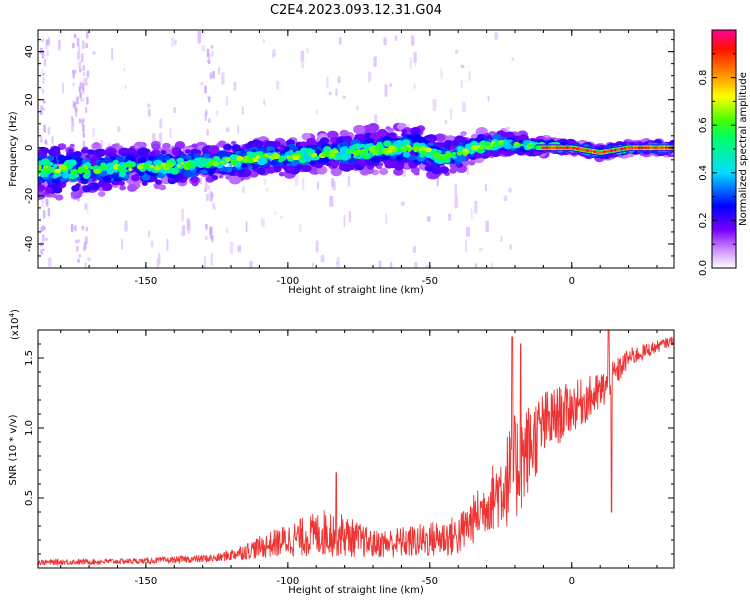 The image size is (750, 600). What do you see at coordinates (13, 449) in the screenshot?
I see `snr-ylabel: SNR (10 * v/v)` at bounding box center [13, 449].